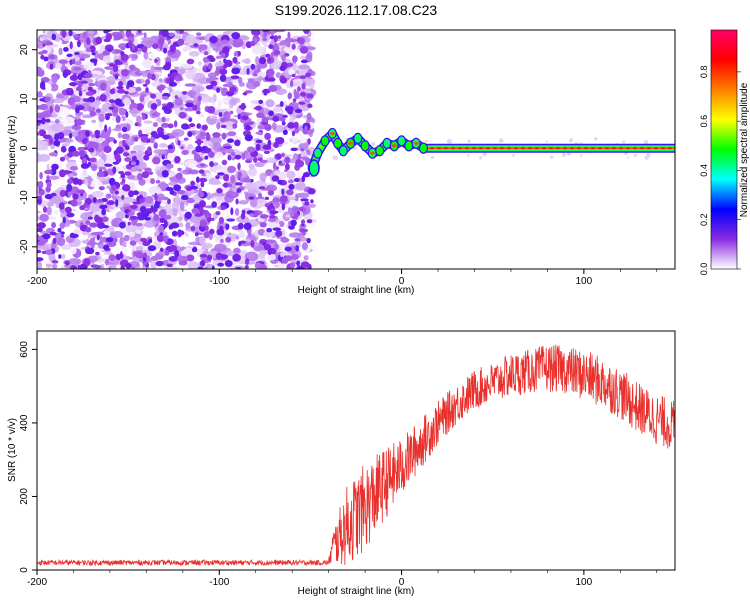  What do you see at coordinates (37, 582) in the screenshot?
I see `snr-xtick-label: -200` at bounding box center [37, 582].